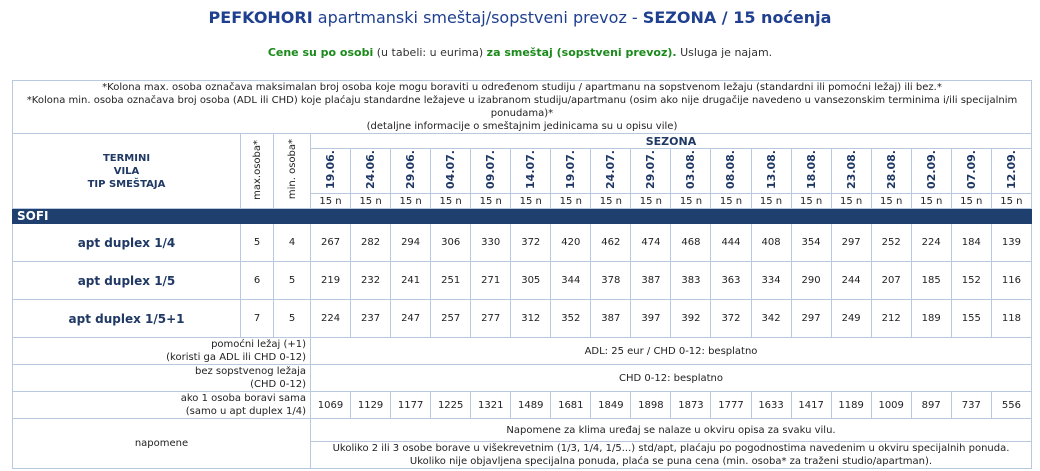 Image resolution: width=1040 pixels, height=471 pixels. I want to click on date-cell: 07.09., so click(971, 171).